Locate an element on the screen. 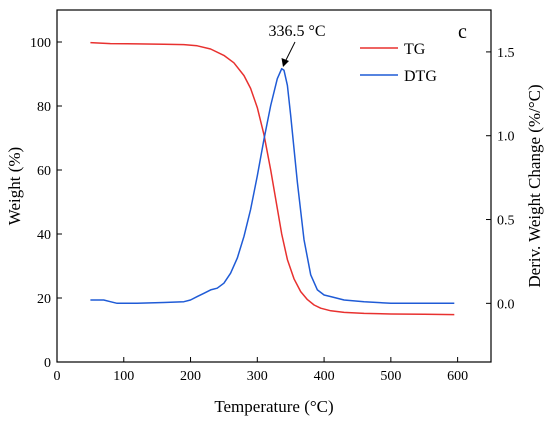  x-tick-label: 300 is located at coordinates (257, 376).